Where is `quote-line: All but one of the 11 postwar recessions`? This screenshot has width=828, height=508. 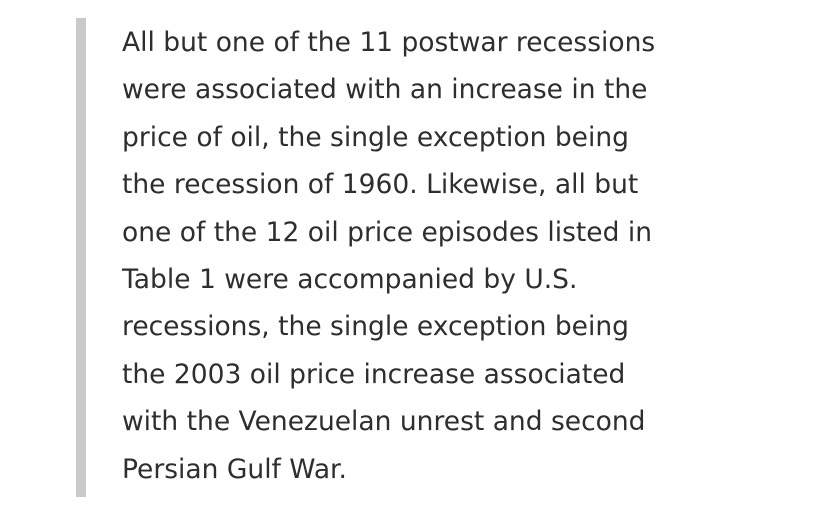
quote-line: All but one of the 11 postwar recessions is located at coordinates (389, 42).